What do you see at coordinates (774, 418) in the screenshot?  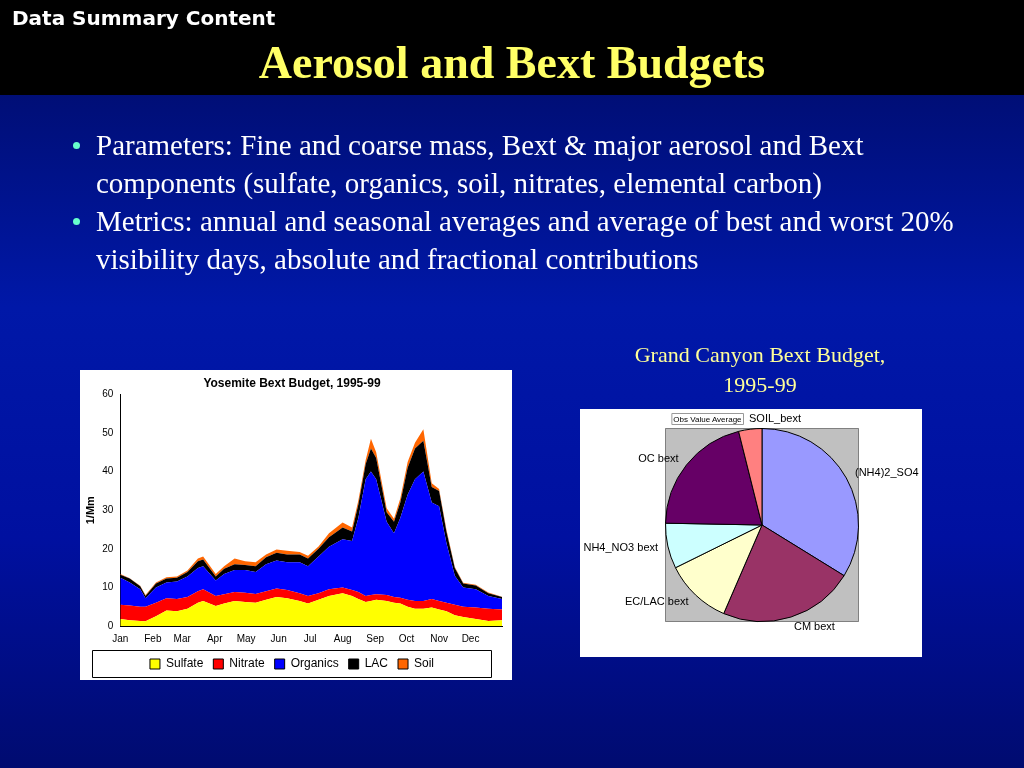 I see `slice-label: SOIL_bext` at bounding box center [774, 418].